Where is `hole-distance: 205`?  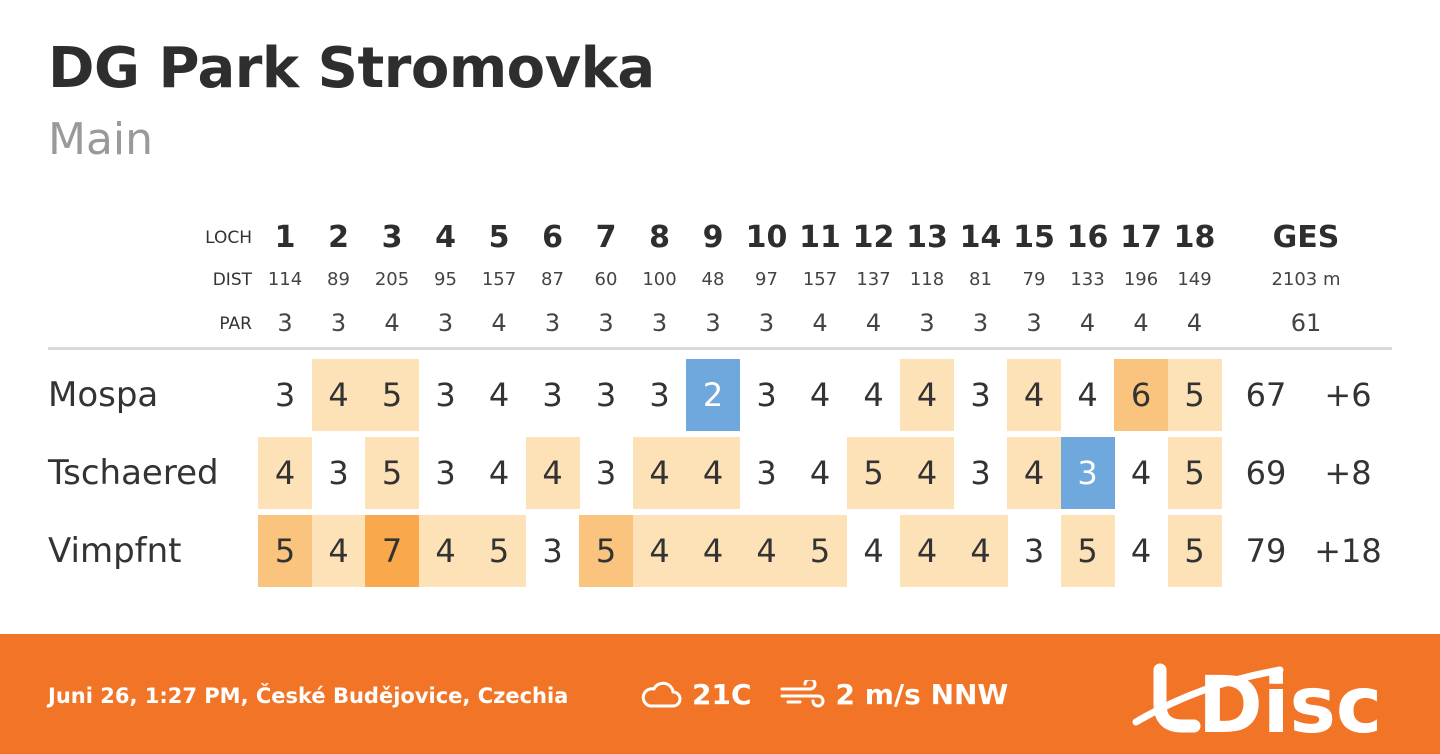
hole-distance: 205 is located at coordinates (392, 279).